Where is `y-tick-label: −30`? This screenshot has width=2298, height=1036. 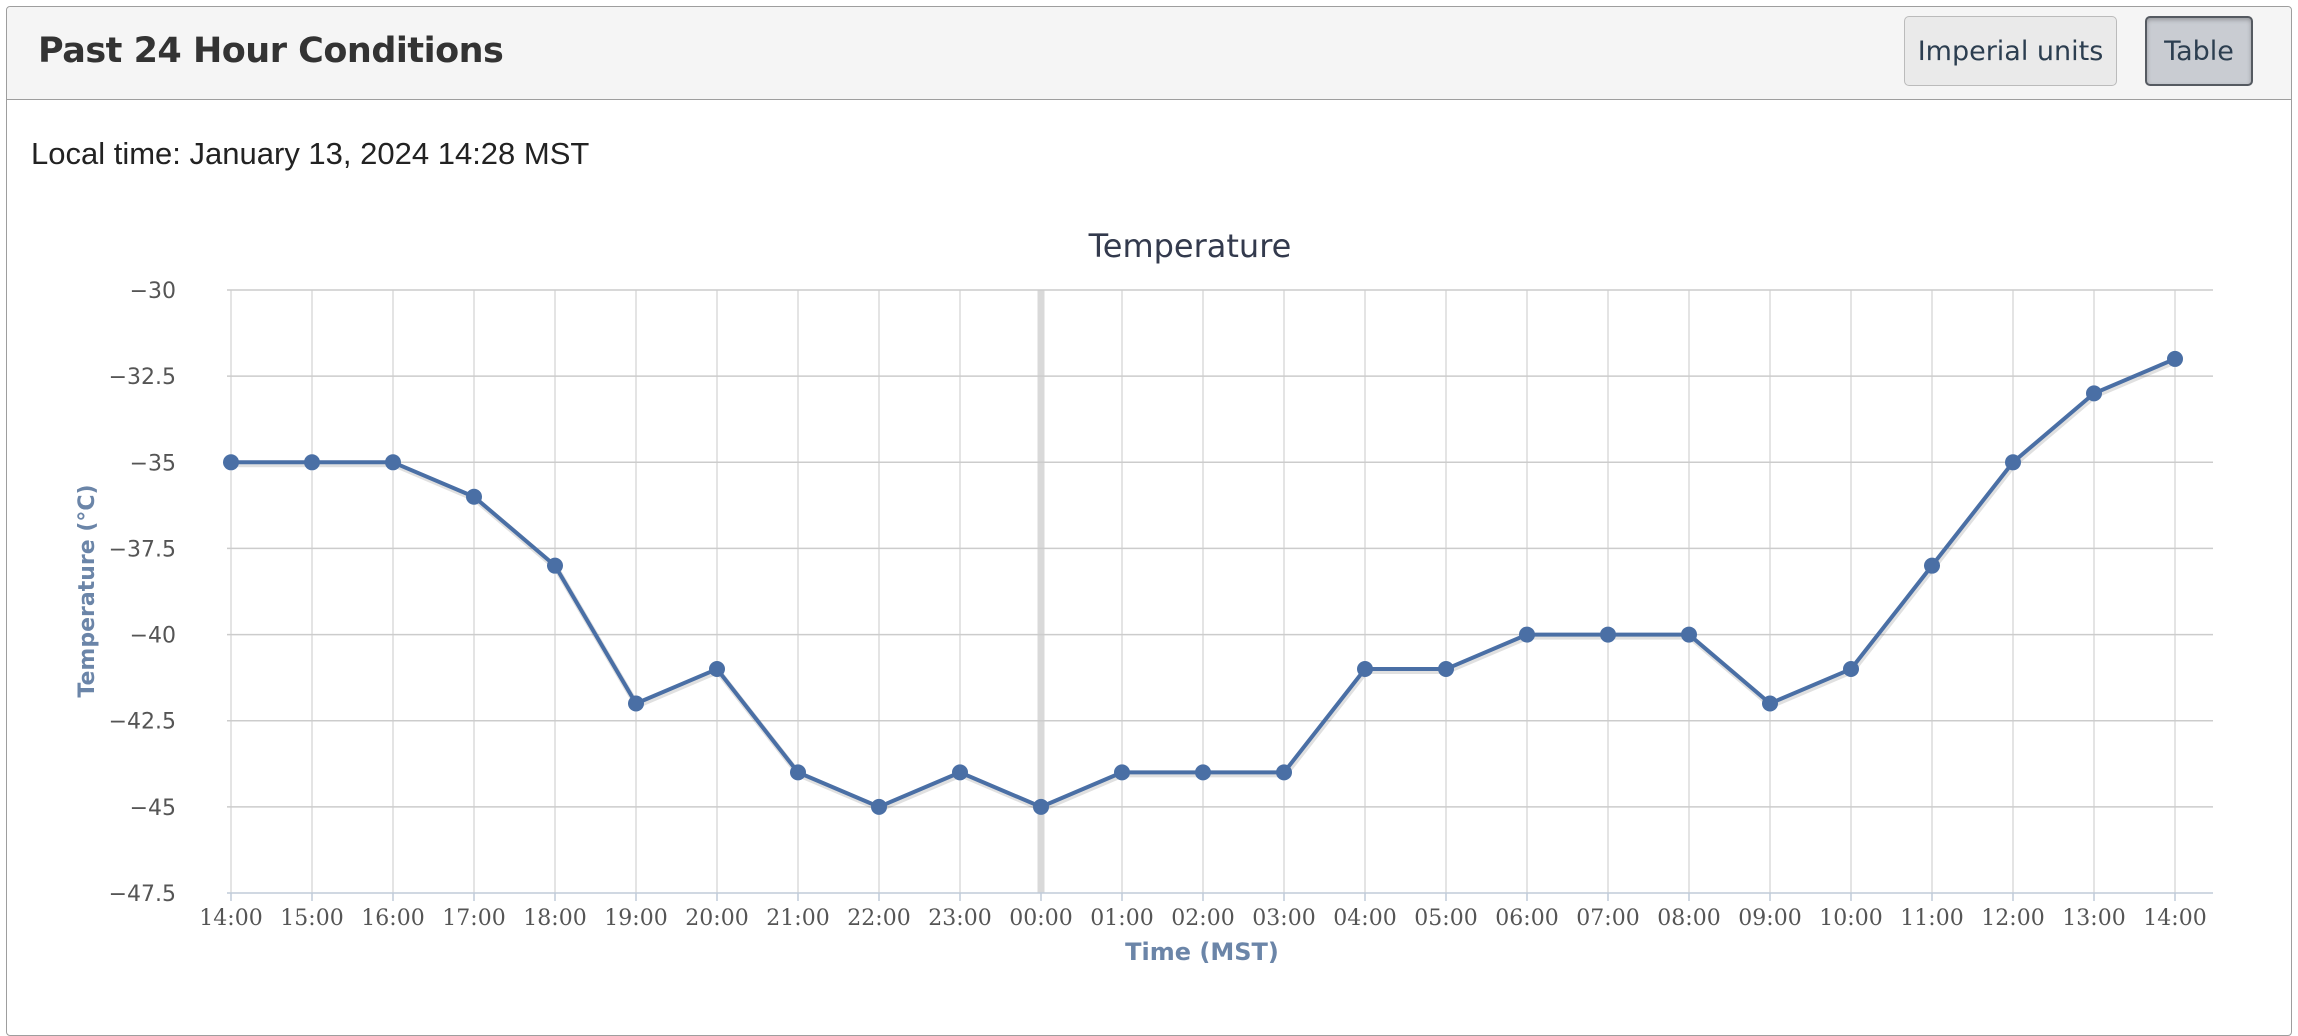
y-tick-label: −30 is located at coordinates (153, 291).